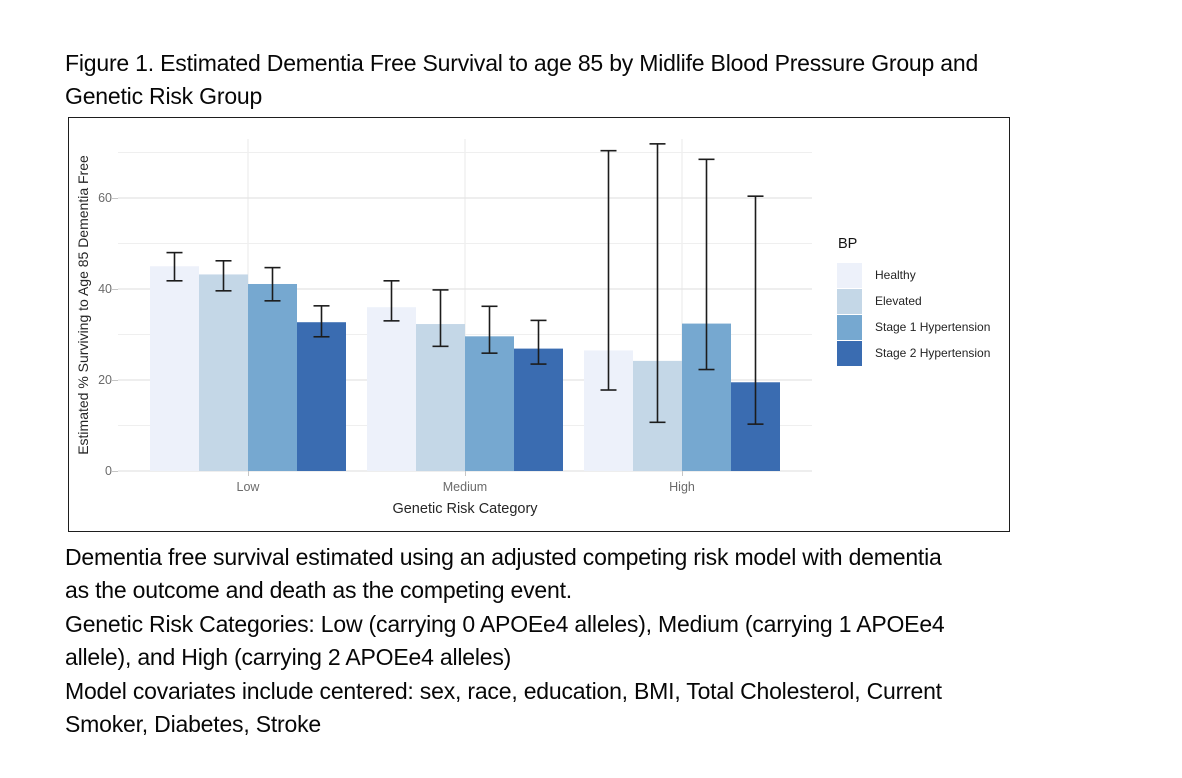 This screenshot has width=1182, height=778. What do you see at coordinates (895, 275) in the screenshot?
I see `legend-label-healthy: Healthy` at bounding box center [895, 275].